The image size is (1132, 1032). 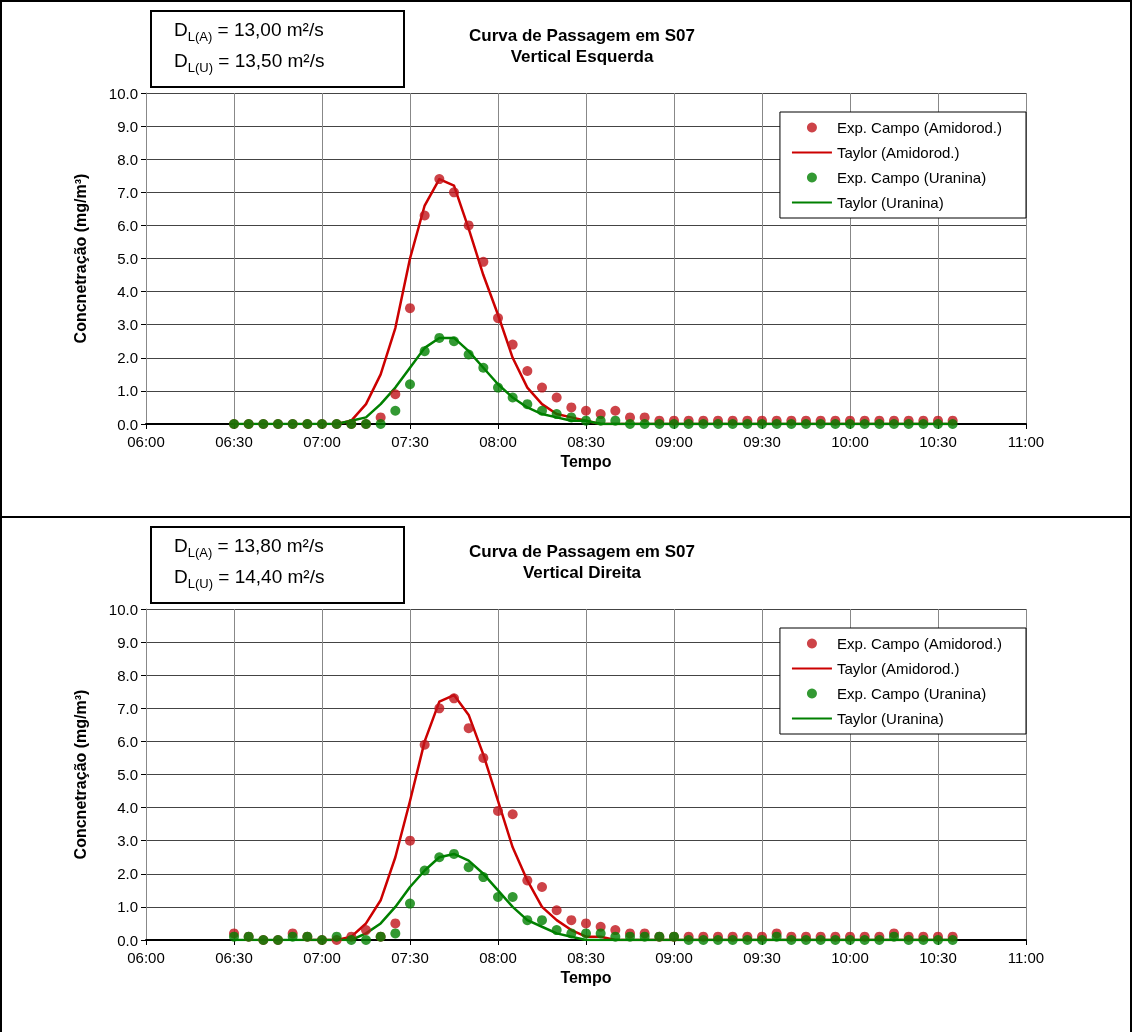 What do you see at coordinates (250, 578) in the screenshot?
I see `text: D$_{L(U)}$ = 14,40 m²/s` at bounding box center [250, 578].